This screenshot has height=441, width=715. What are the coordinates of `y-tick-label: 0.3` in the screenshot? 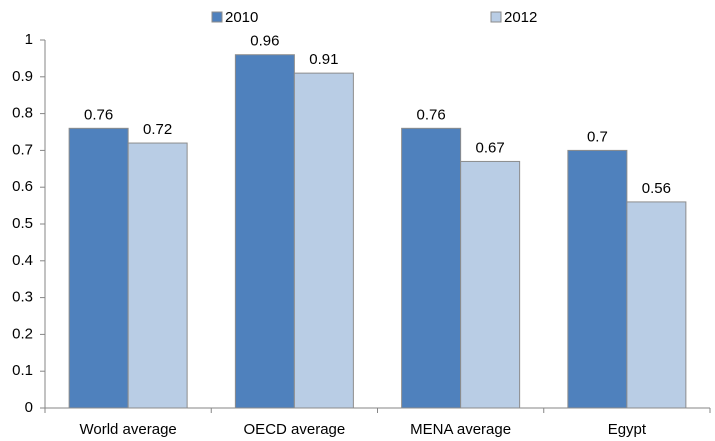 It's located at (22, 297).